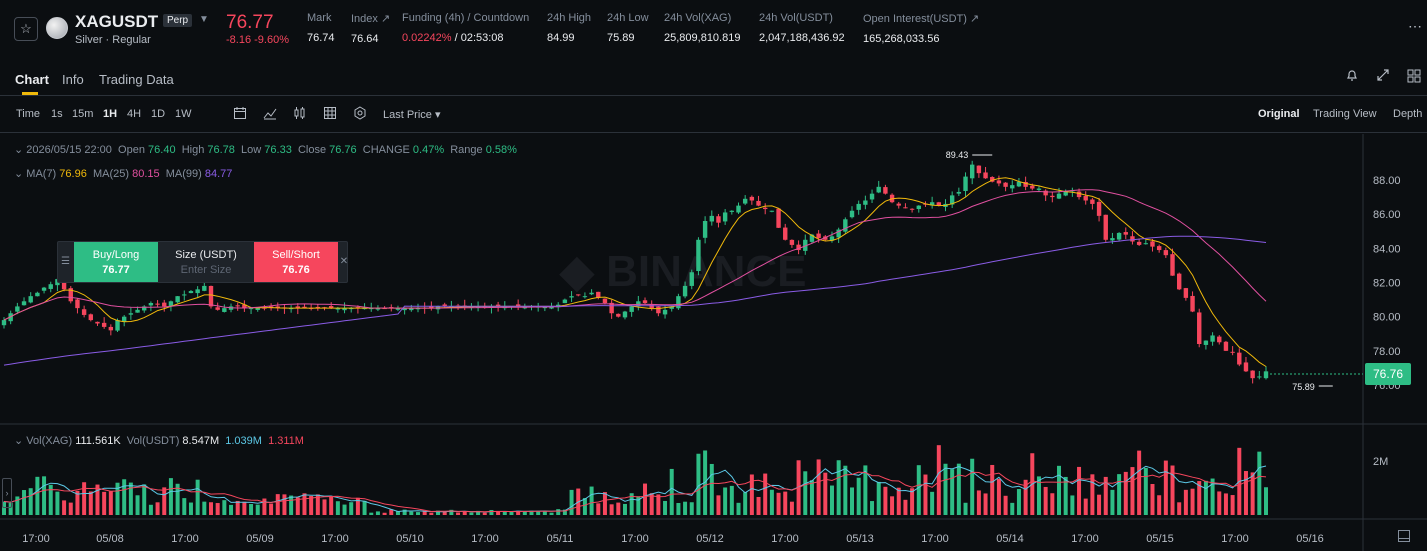 Image resolution: width=1427 pixels, height=551 pixels. I want to click on symbol-name: XAGUSDT, so click(117, 21).